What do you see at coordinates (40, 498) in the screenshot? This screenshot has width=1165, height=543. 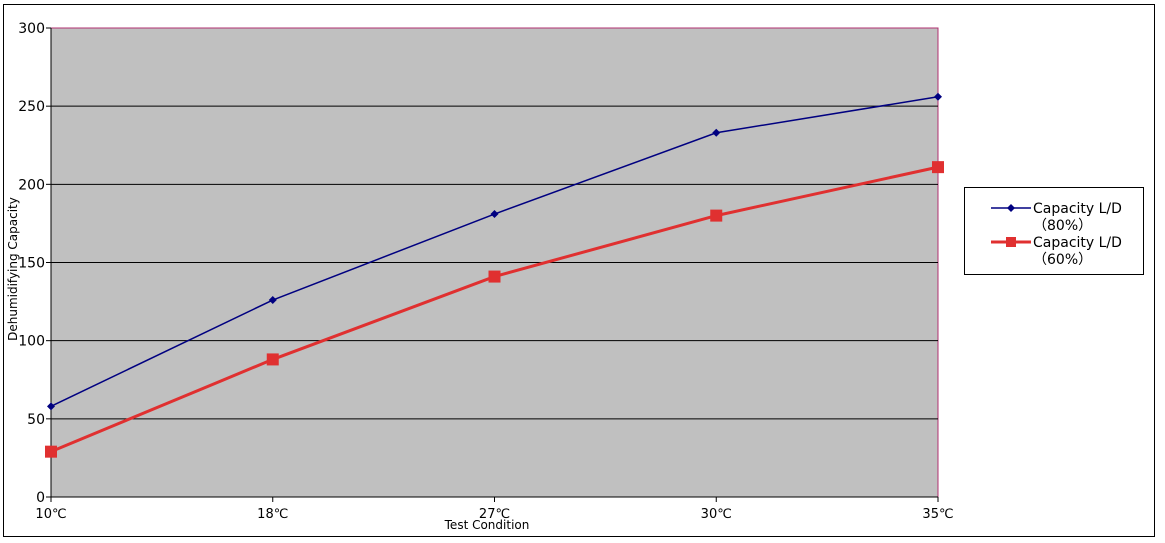 I see `y-tick-label: 0` at bounding box center [40, 498].